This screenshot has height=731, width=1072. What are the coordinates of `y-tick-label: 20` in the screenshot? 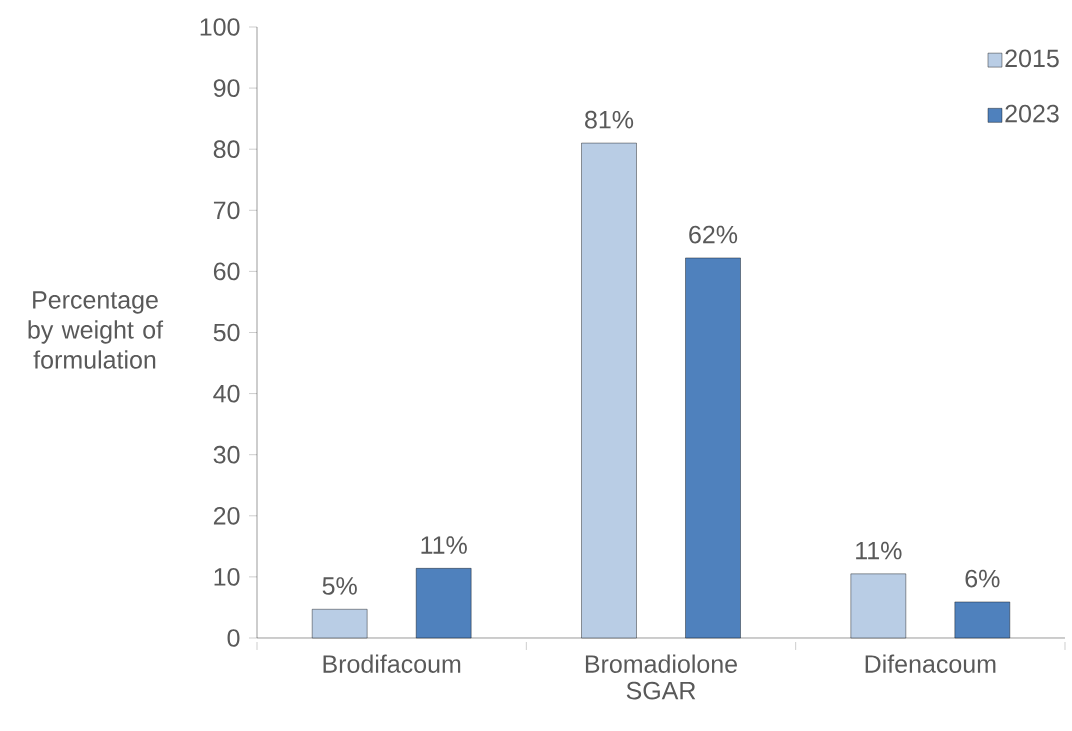 It's located at (226, 515).